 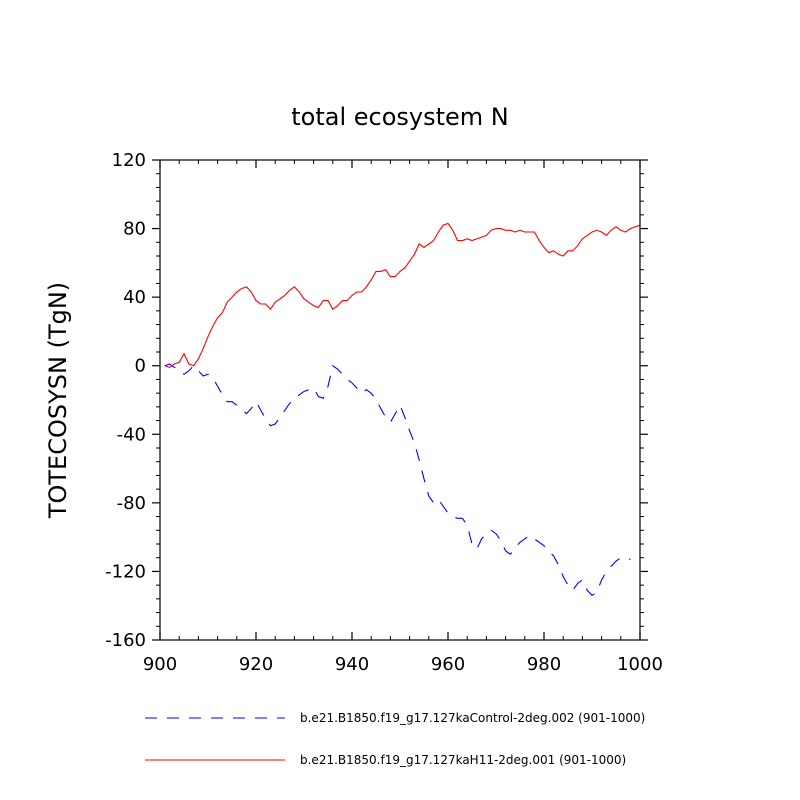 What do you see at coordinates (160, 664) in the screenshot?
I see `x-tick-label: 900` at bounding box center [160, 664].